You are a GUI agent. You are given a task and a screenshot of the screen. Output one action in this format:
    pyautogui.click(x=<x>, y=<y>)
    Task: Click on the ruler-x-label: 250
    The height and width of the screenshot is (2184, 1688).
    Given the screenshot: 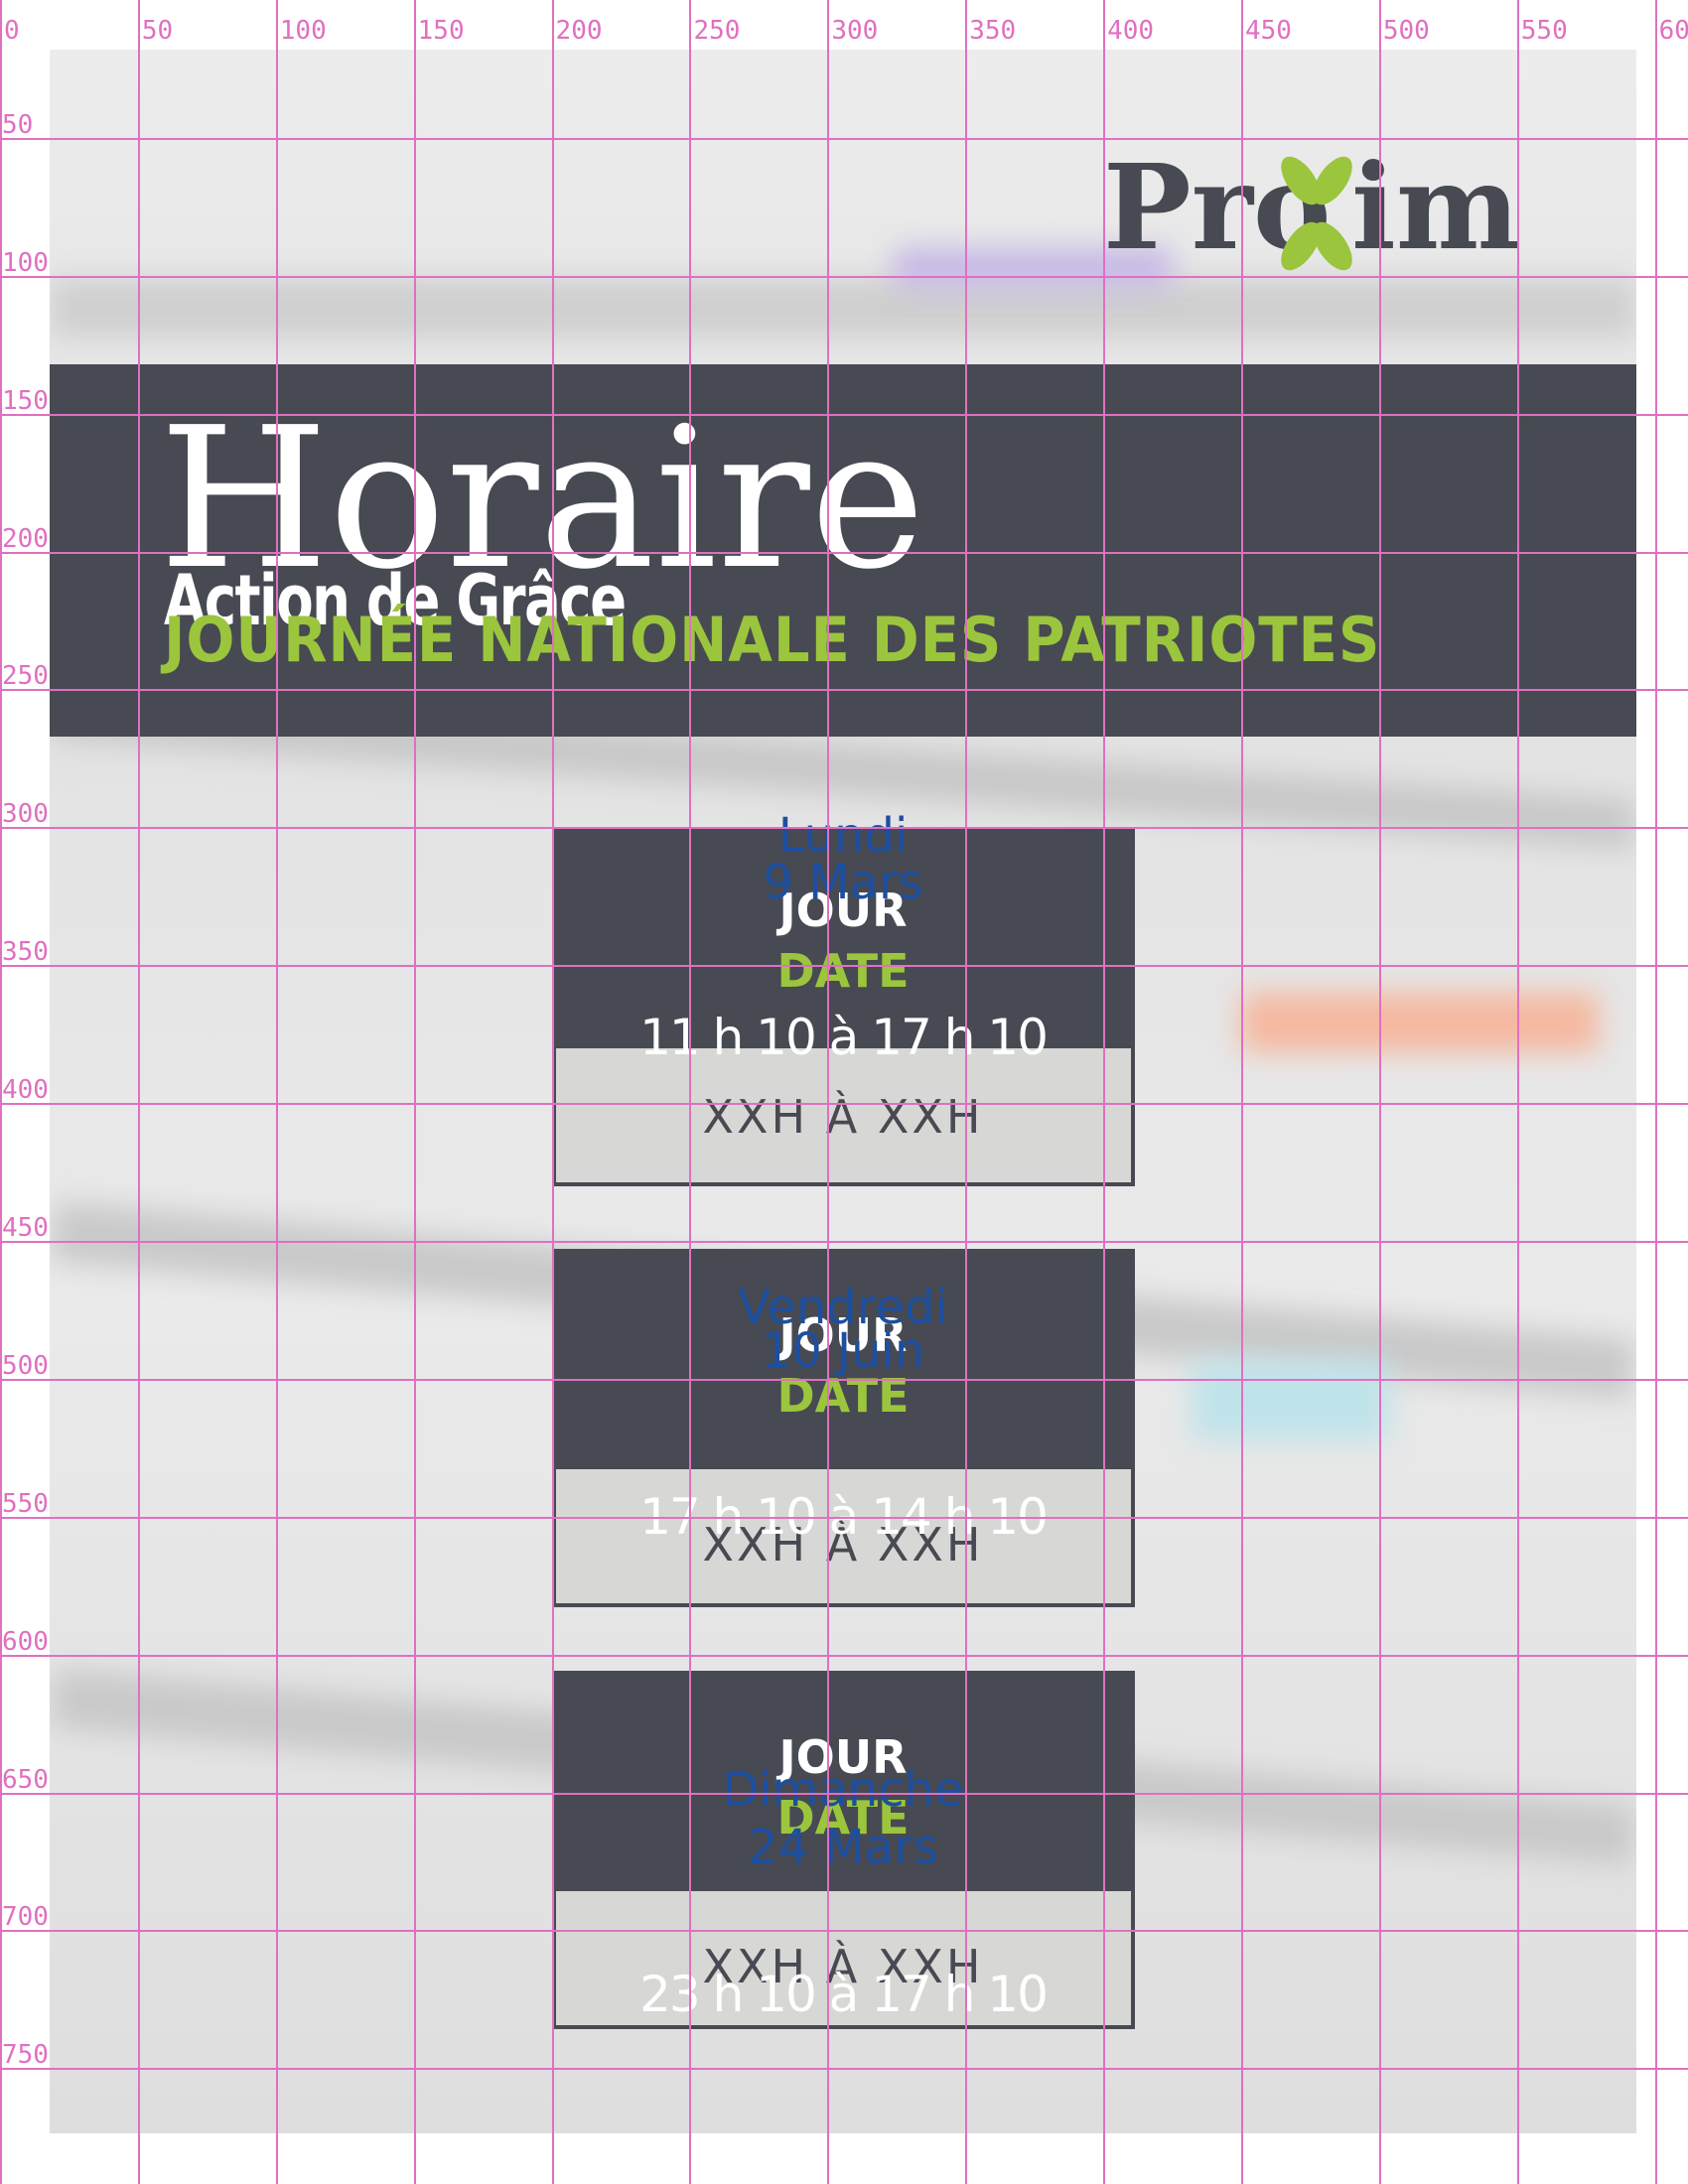 What is the action you would take?
    pyautogui.click(x=717, y=31)
    